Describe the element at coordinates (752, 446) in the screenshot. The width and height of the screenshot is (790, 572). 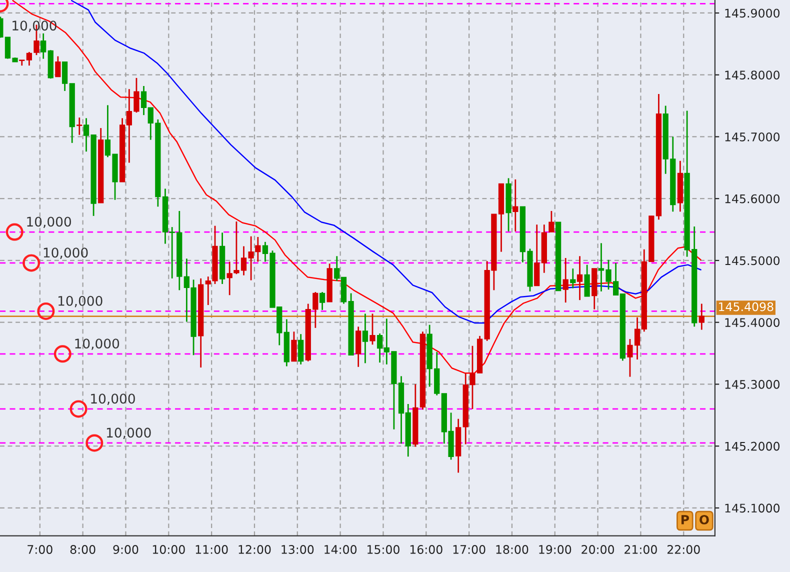
I see `y-tick-label: 145.2000` at that location.